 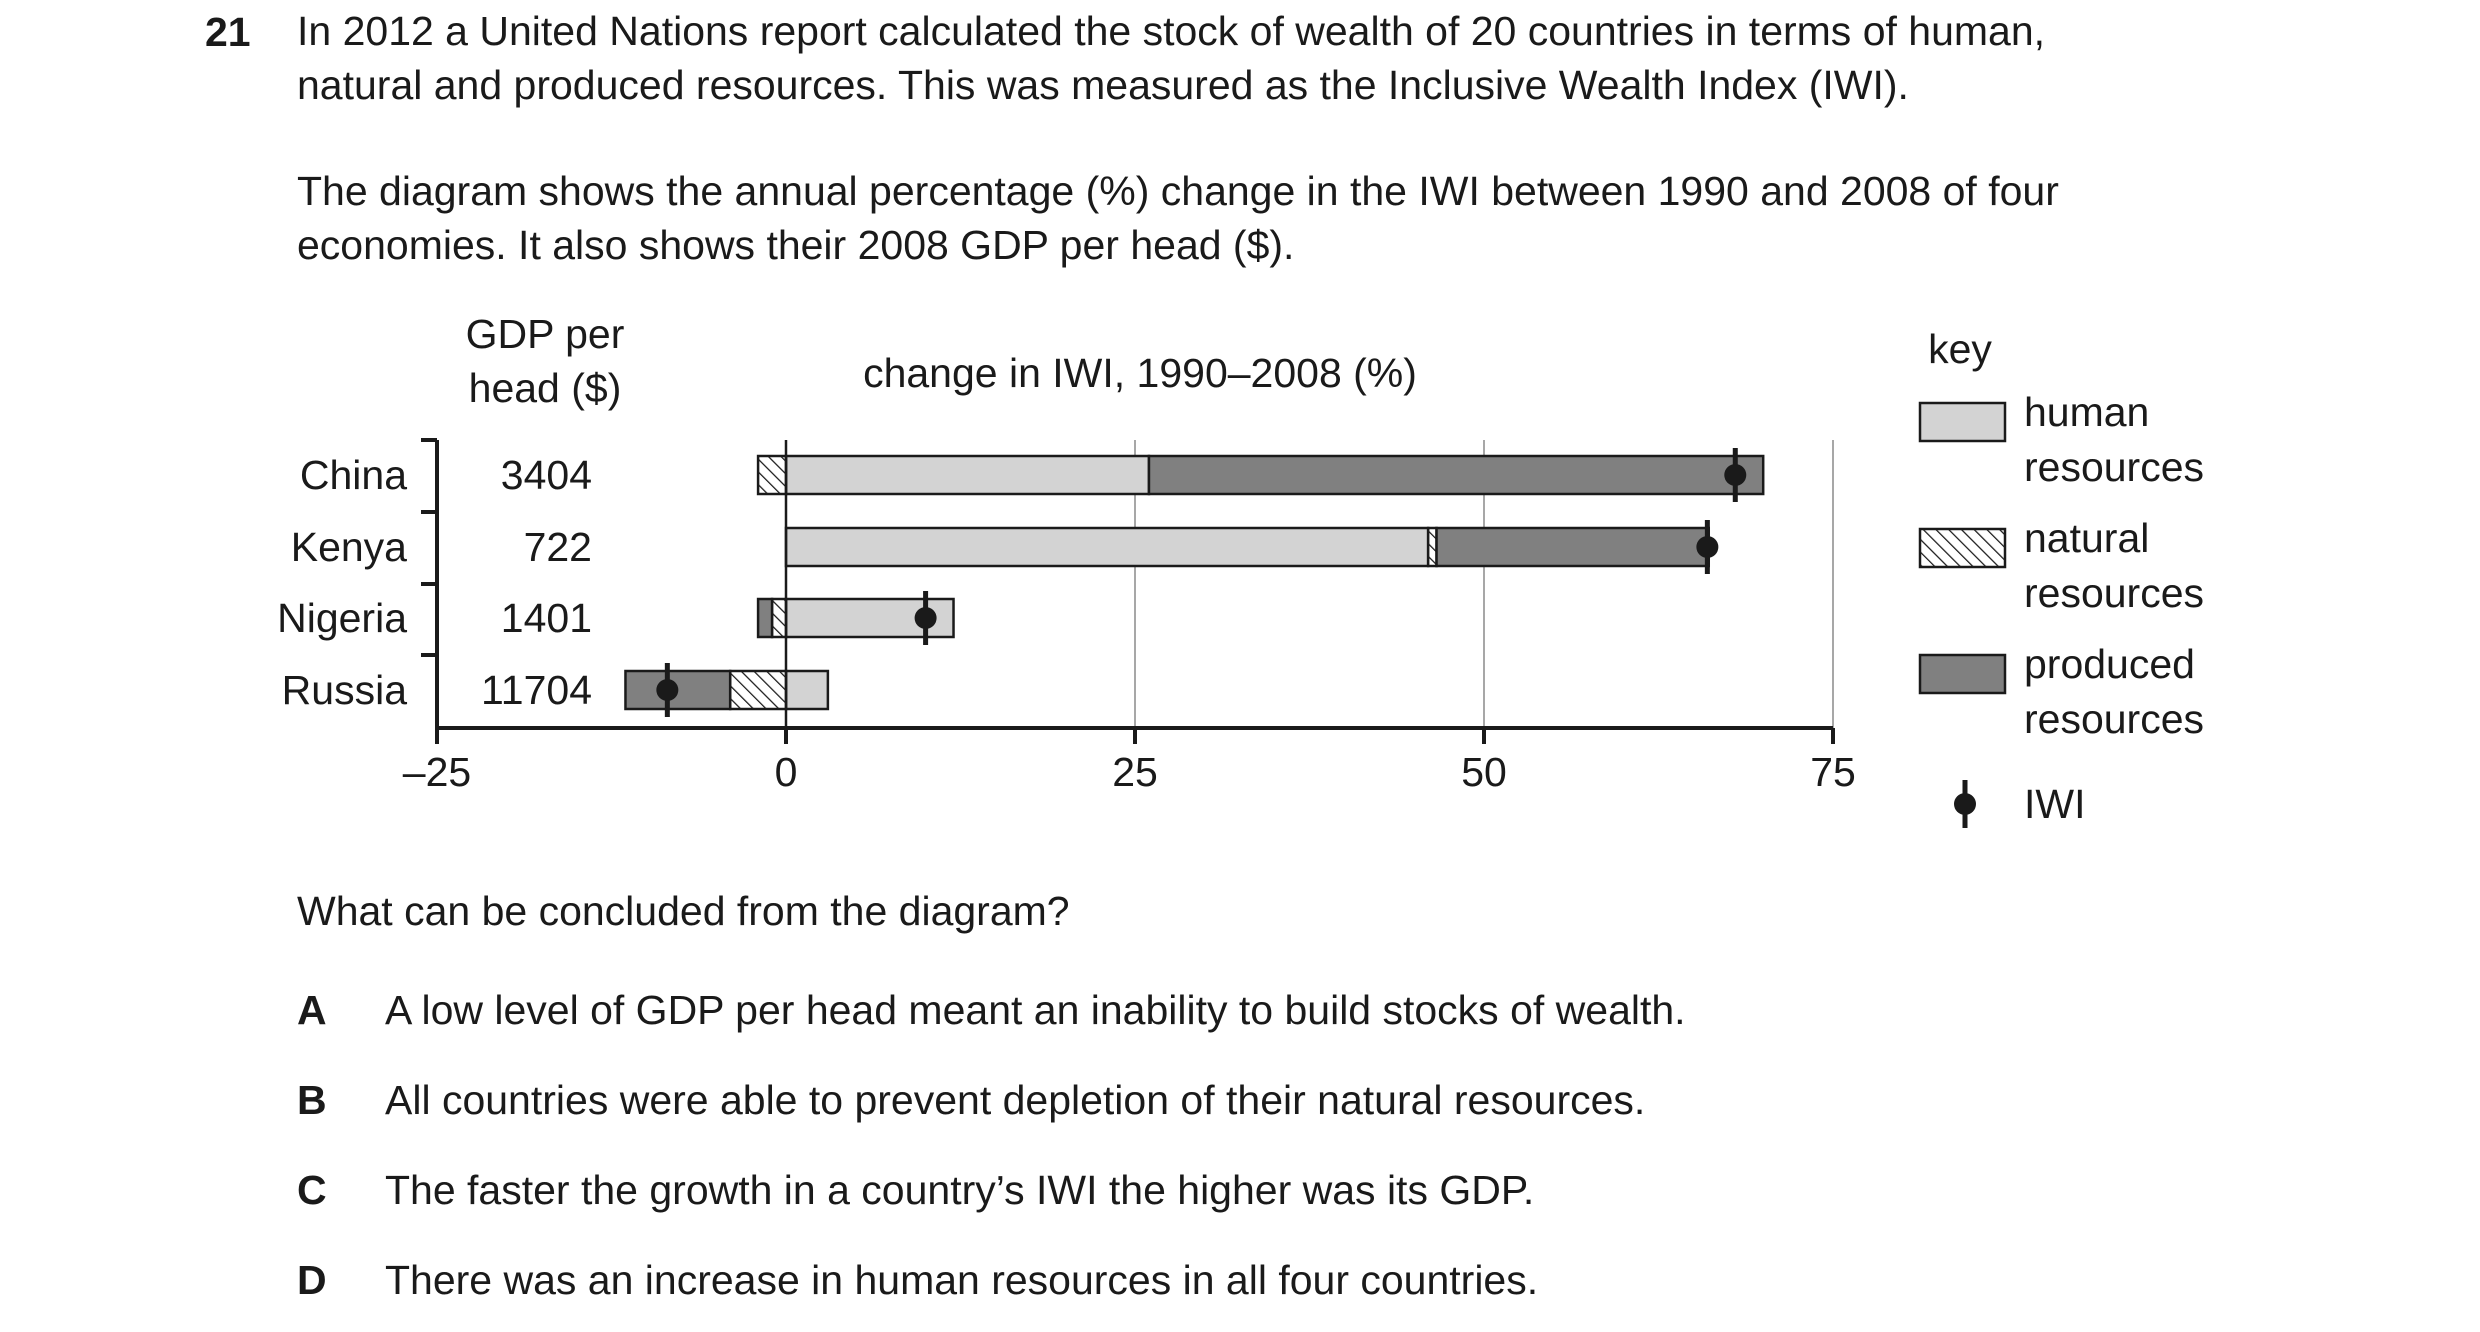 What do you see at coordinates (925, 618) in the screenshot?
I see `iwi-marker-nigeria` at bounding box center [925, 618].